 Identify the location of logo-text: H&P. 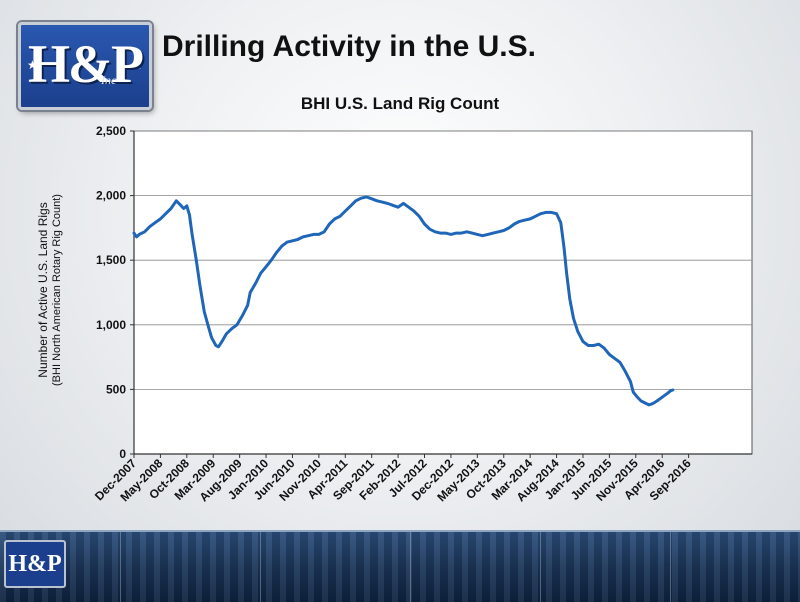
(86, 64).